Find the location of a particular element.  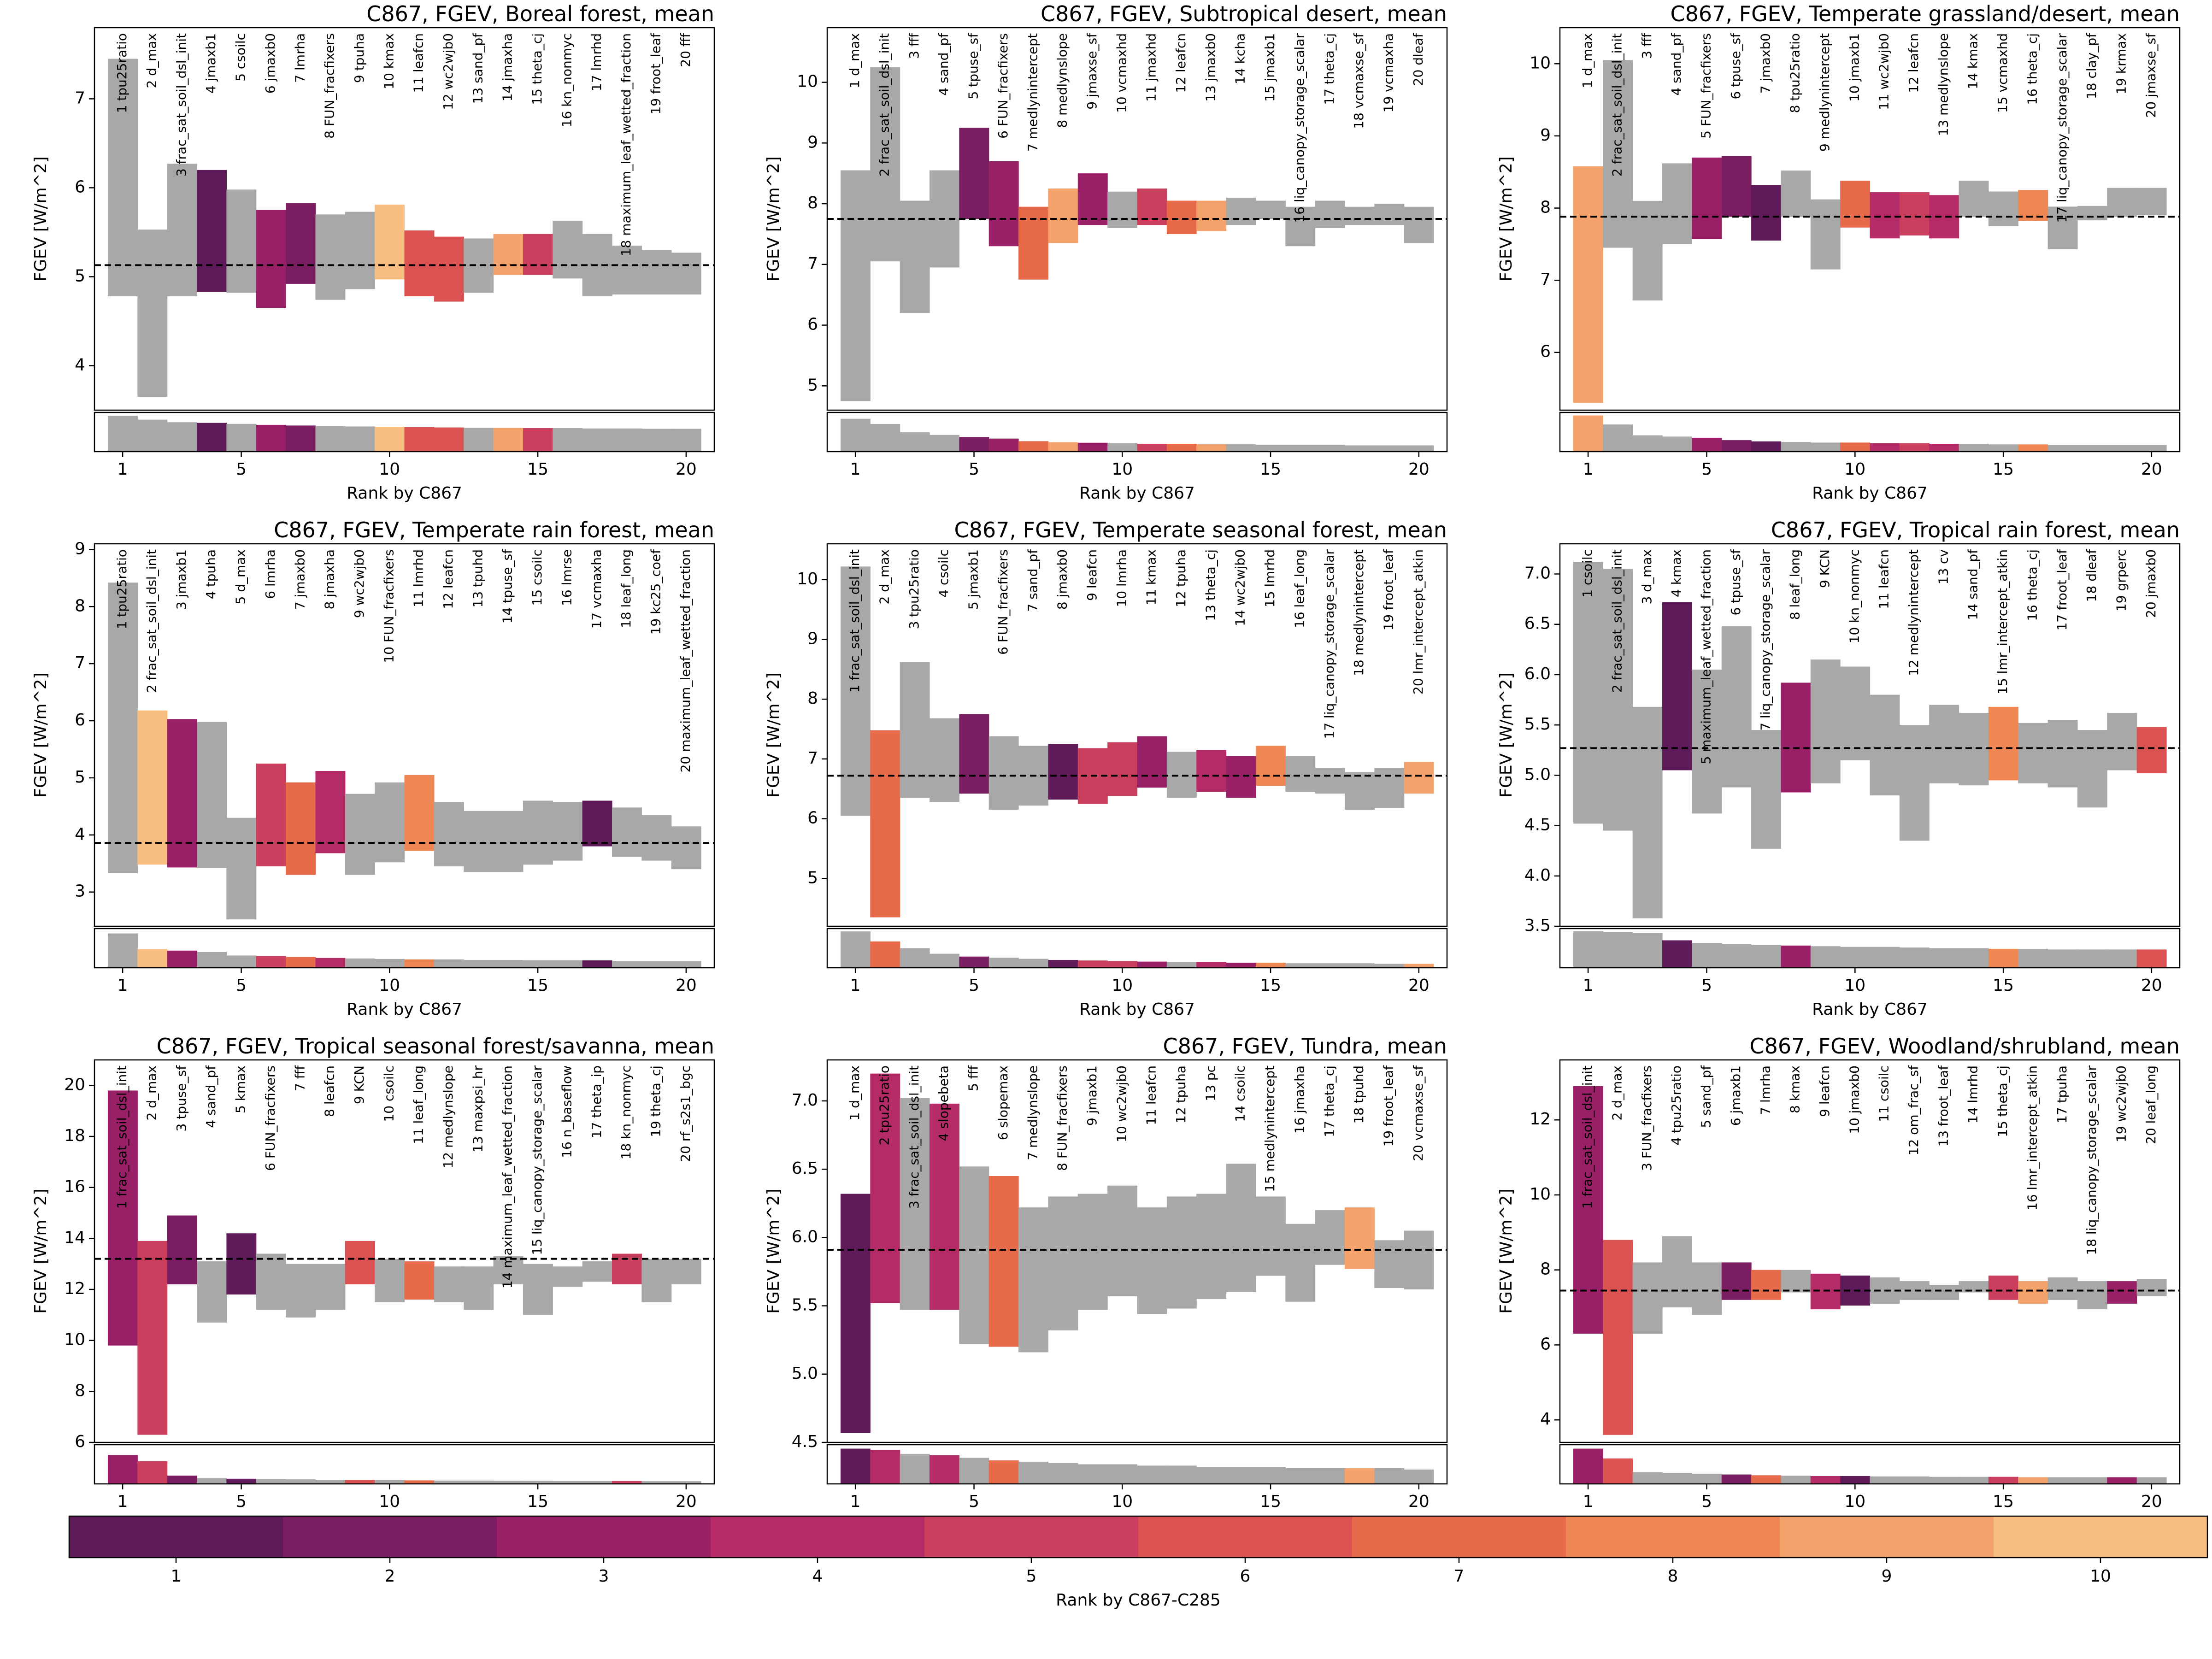

sensitivity-bars is located at coordinates (404, 434).